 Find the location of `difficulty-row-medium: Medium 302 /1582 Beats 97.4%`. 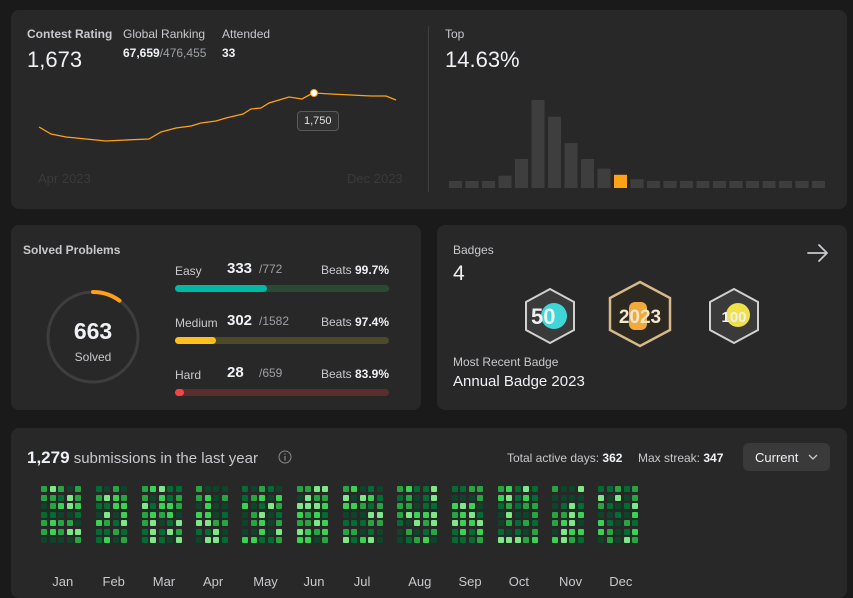

difficulty-row-medium: Medium 302 /1582 Beats 97.4% is located at coordinates (282, 329).